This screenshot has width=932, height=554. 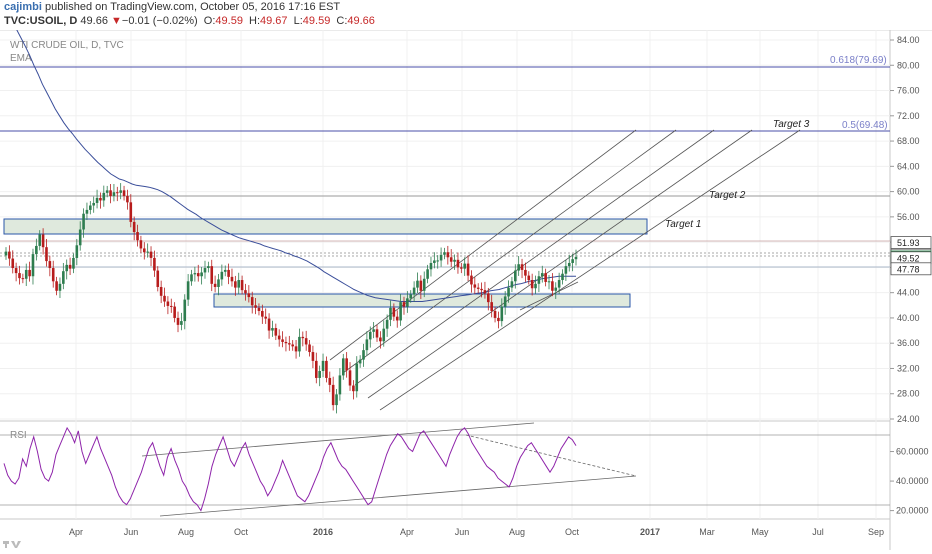 I want to click on rsi-line, so click(x=290, y=469).